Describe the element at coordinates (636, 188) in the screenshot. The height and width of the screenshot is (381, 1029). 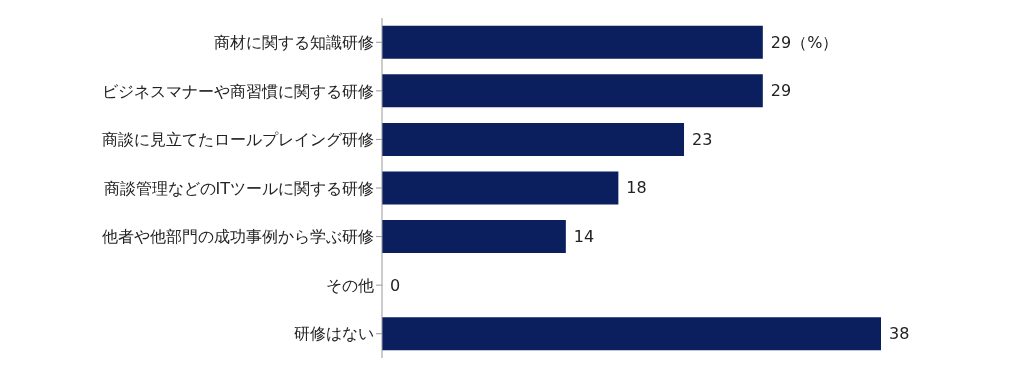
I see `data-label: 18` at that location.